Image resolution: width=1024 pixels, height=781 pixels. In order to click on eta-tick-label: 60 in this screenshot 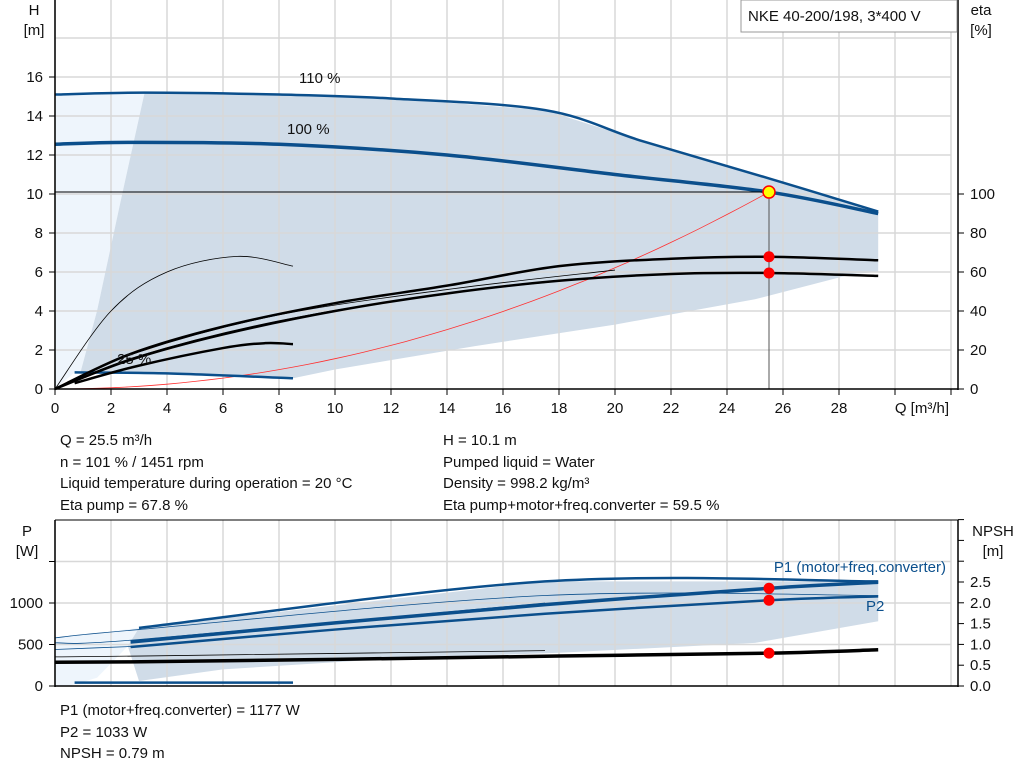, I will do `click(978, 272)`.